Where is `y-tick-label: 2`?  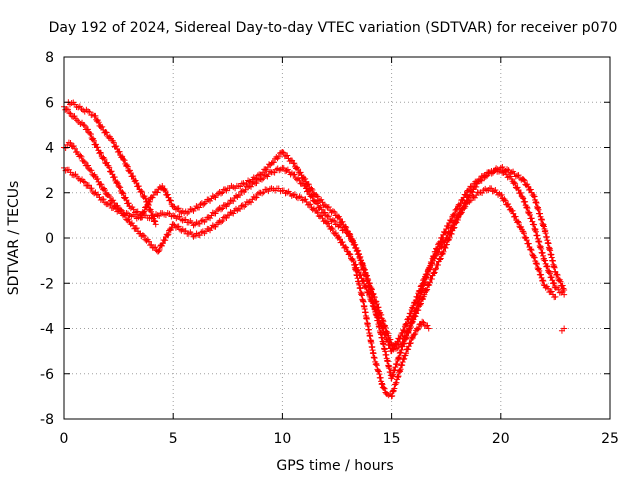
y-tick-label: 2 is located at coordinates (49, 194).